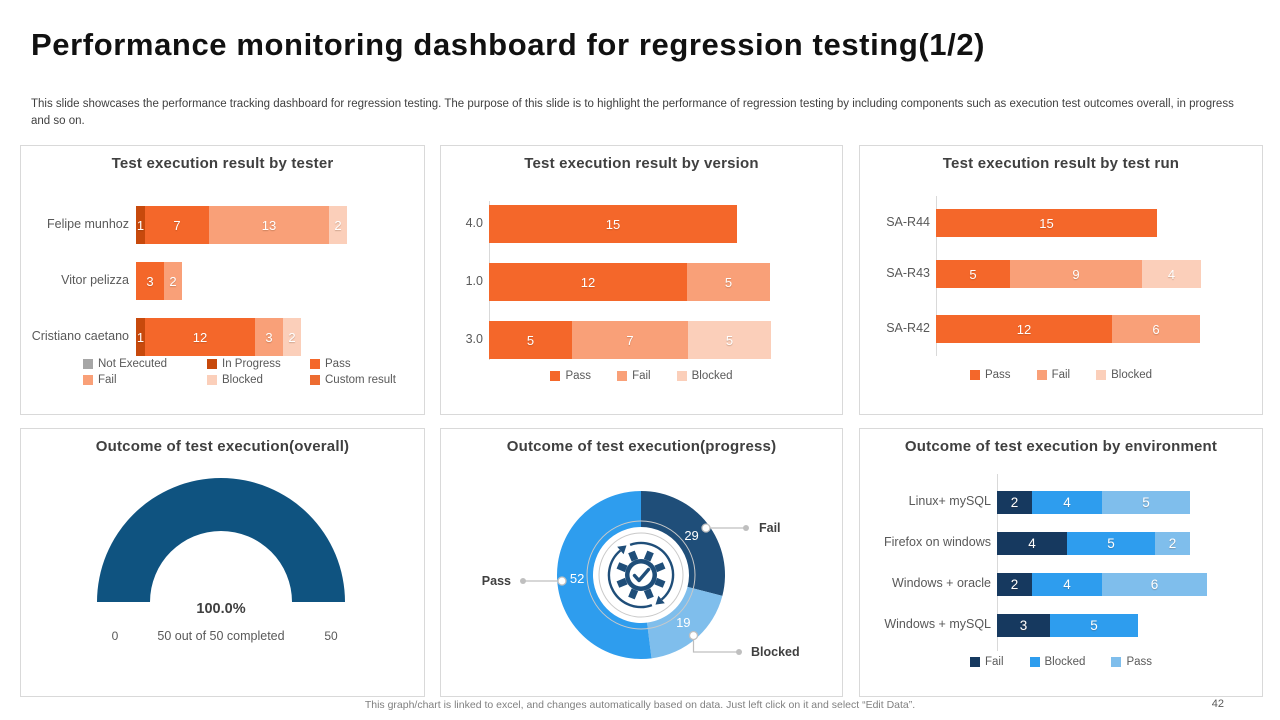  What do you see at coordinates (241, 225) in the screenshot?
I see `bar-row: 1 7 13 2` at bounding box center [241, 225].